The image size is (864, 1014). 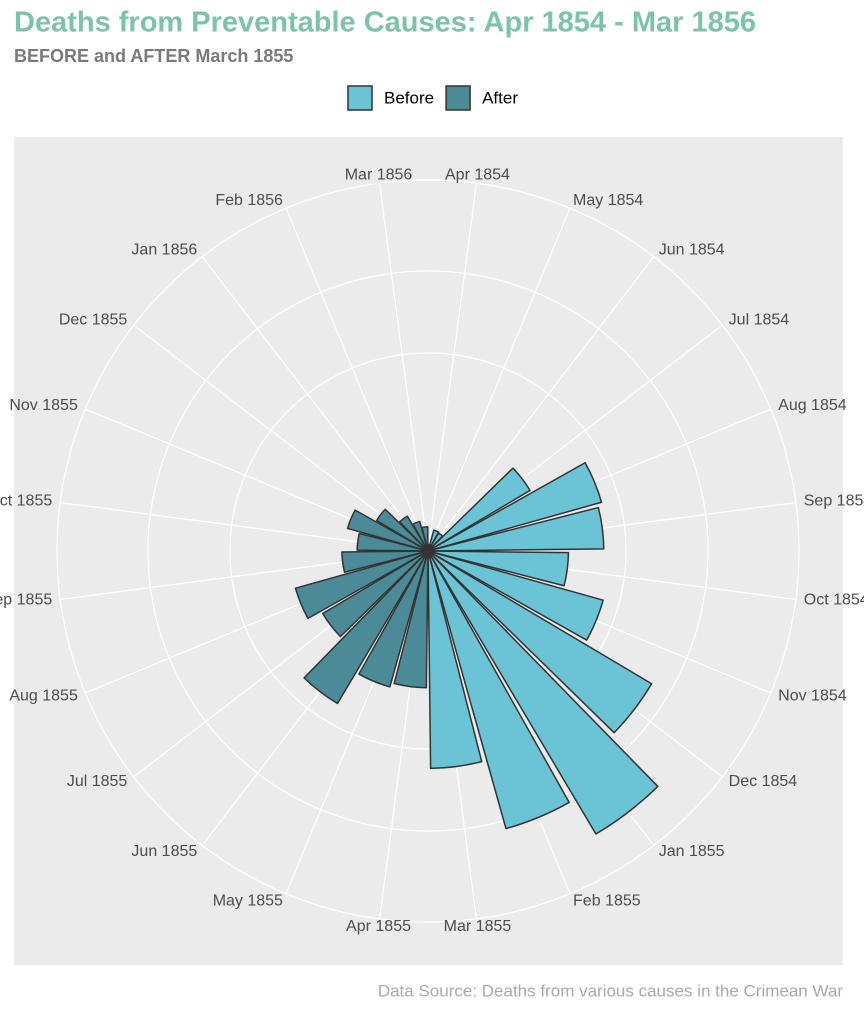 What do you see at coordinates (608, 200) in the screenshot?
I see `category-label: May 1854` at bounding box center [608, 200].